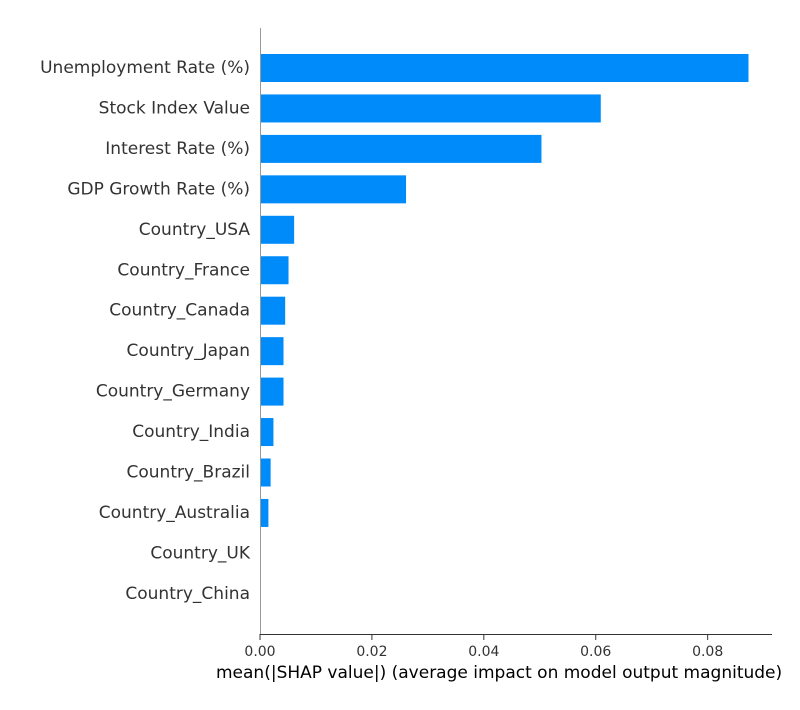 The width and height of the screenshot is (800, 710). Describe the element at coordinates (174, 513) in the screenshot. I see `category-label: Country_Australia` at that location.